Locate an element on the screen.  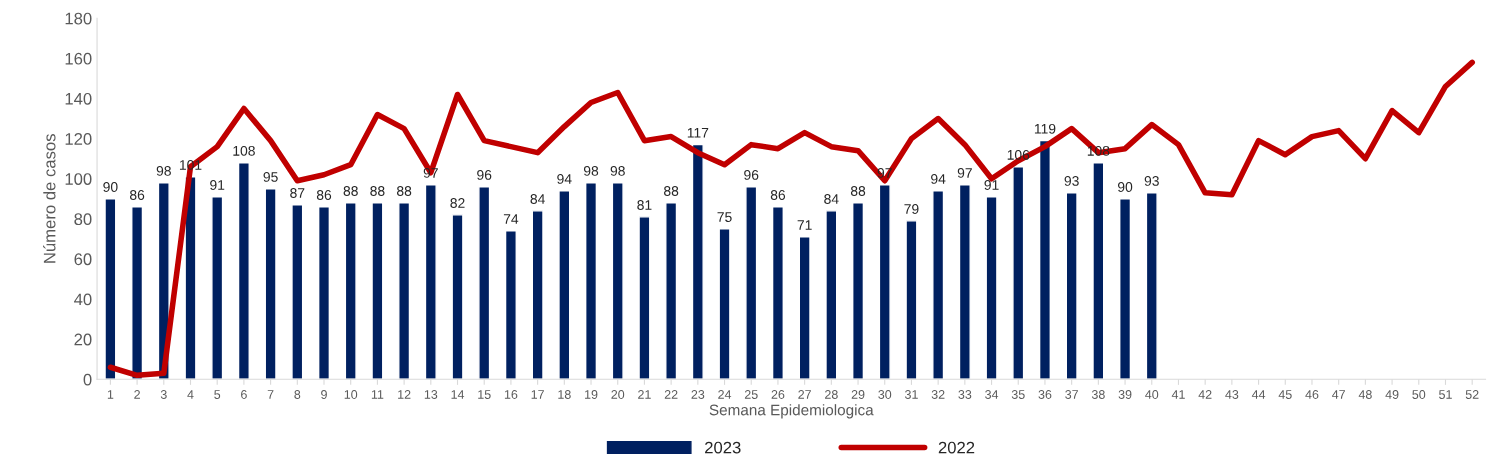
x-tick-label: 47 is located at coordinates (1338, 394).